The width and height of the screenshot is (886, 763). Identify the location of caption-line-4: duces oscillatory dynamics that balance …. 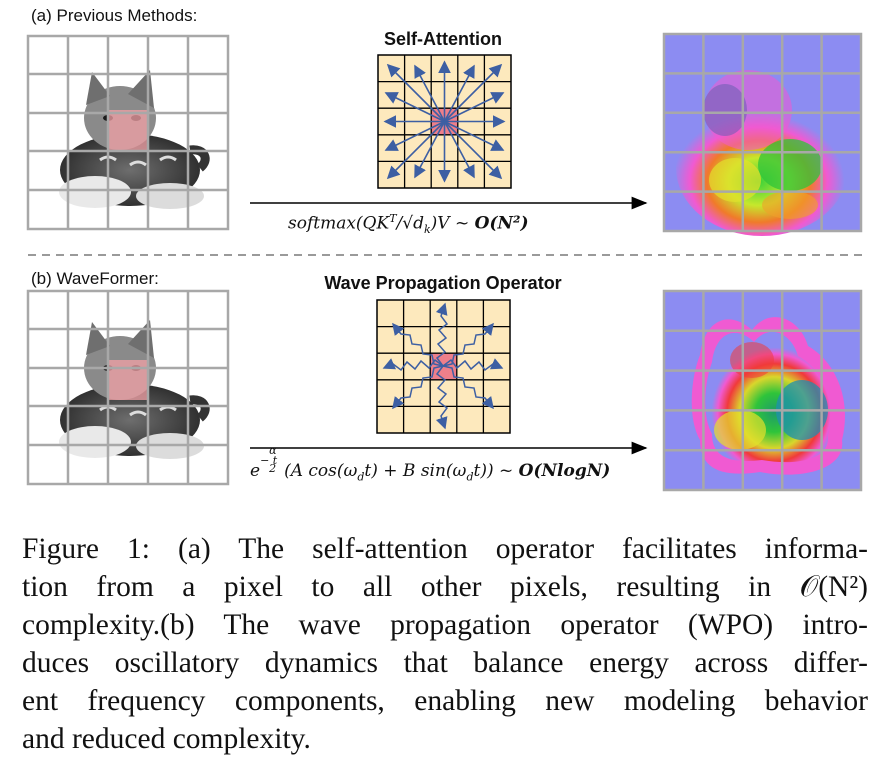
(445, 663).